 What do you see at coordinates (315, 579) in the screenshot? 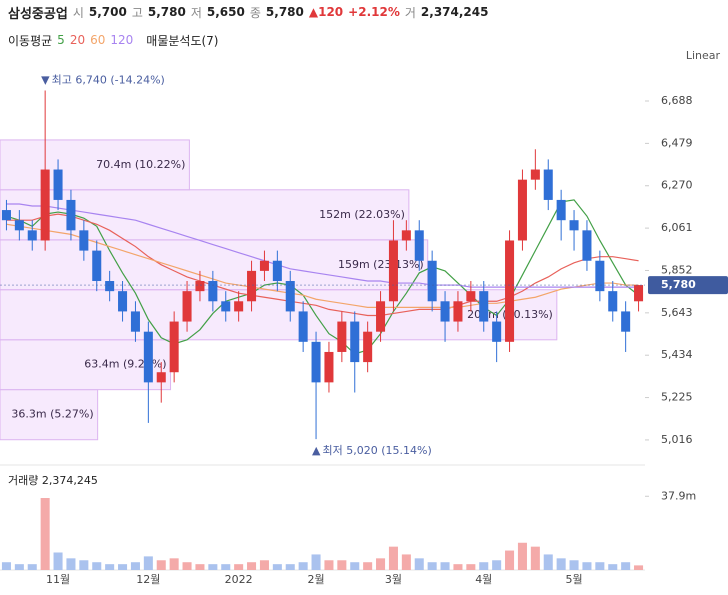
I see `x-tick-label: 2월` at bounding box center [315, 579].